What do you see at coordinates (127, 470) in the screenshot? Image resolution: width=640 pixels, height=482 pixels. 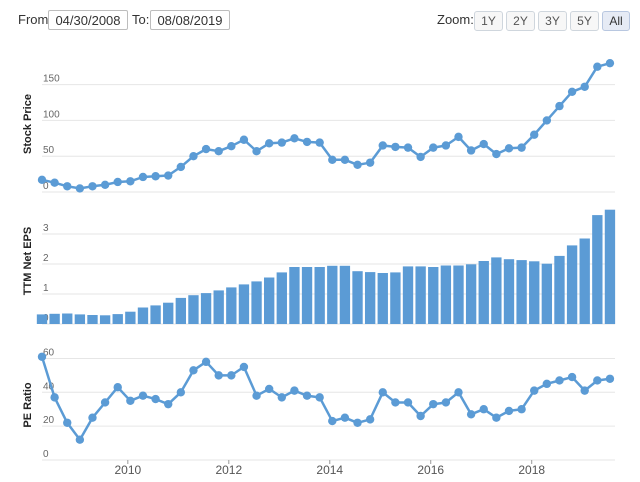 I see `x-tick-label: 2010` at bounding box center [127, 470].